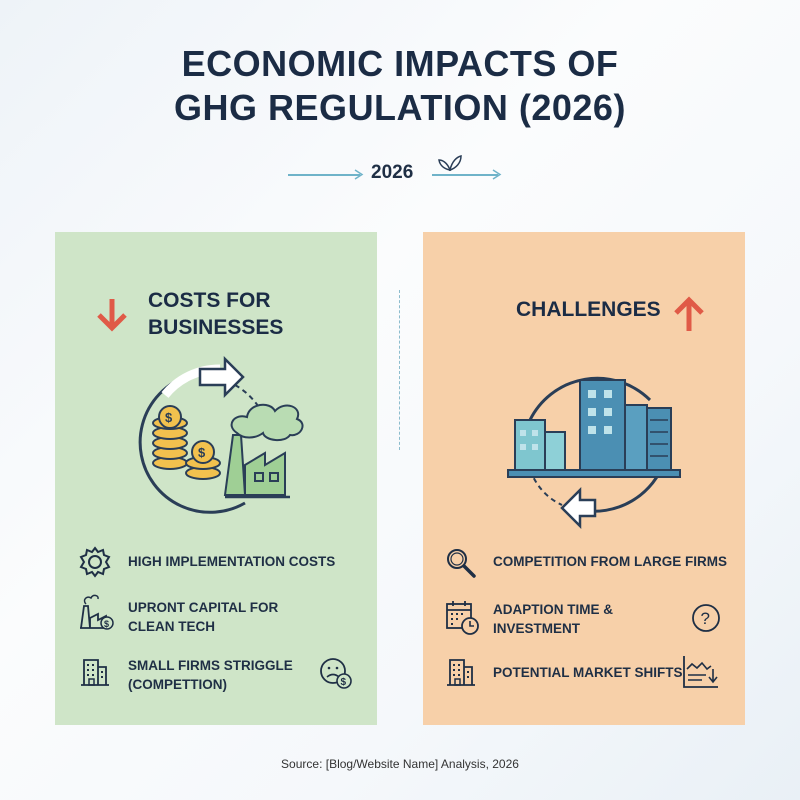 The height and width of the screenshot is (800, 800). What do you see at coordinates (399, 370) in the screenshot?
I see `divider` at bounding box center [399, 370].